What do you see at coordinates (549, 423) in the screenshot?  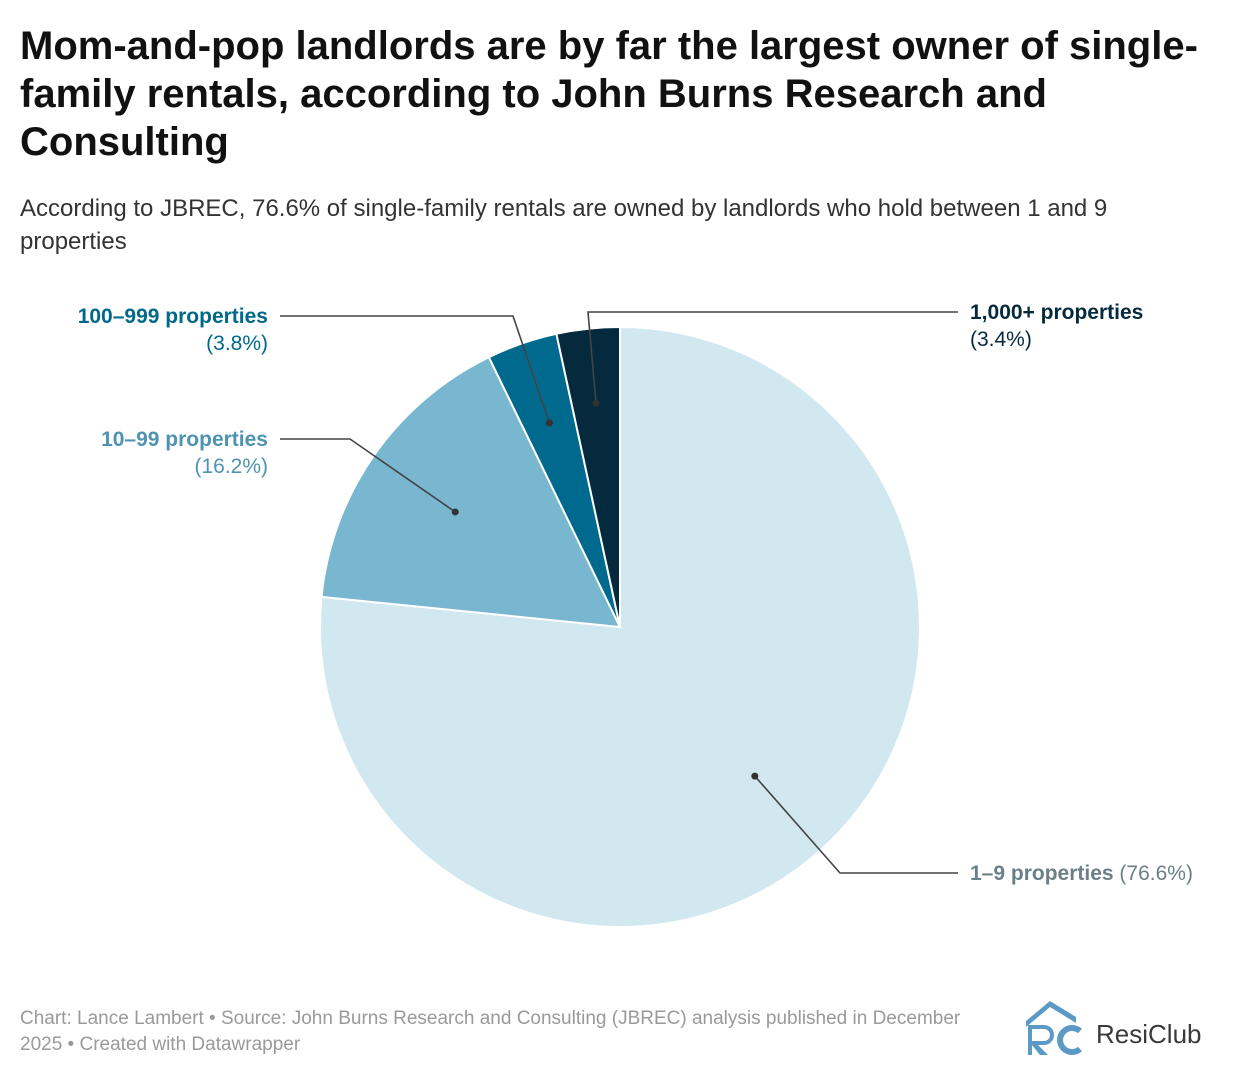 I see `leader-dot-100-999-properties` at bounding box center [549, 423].